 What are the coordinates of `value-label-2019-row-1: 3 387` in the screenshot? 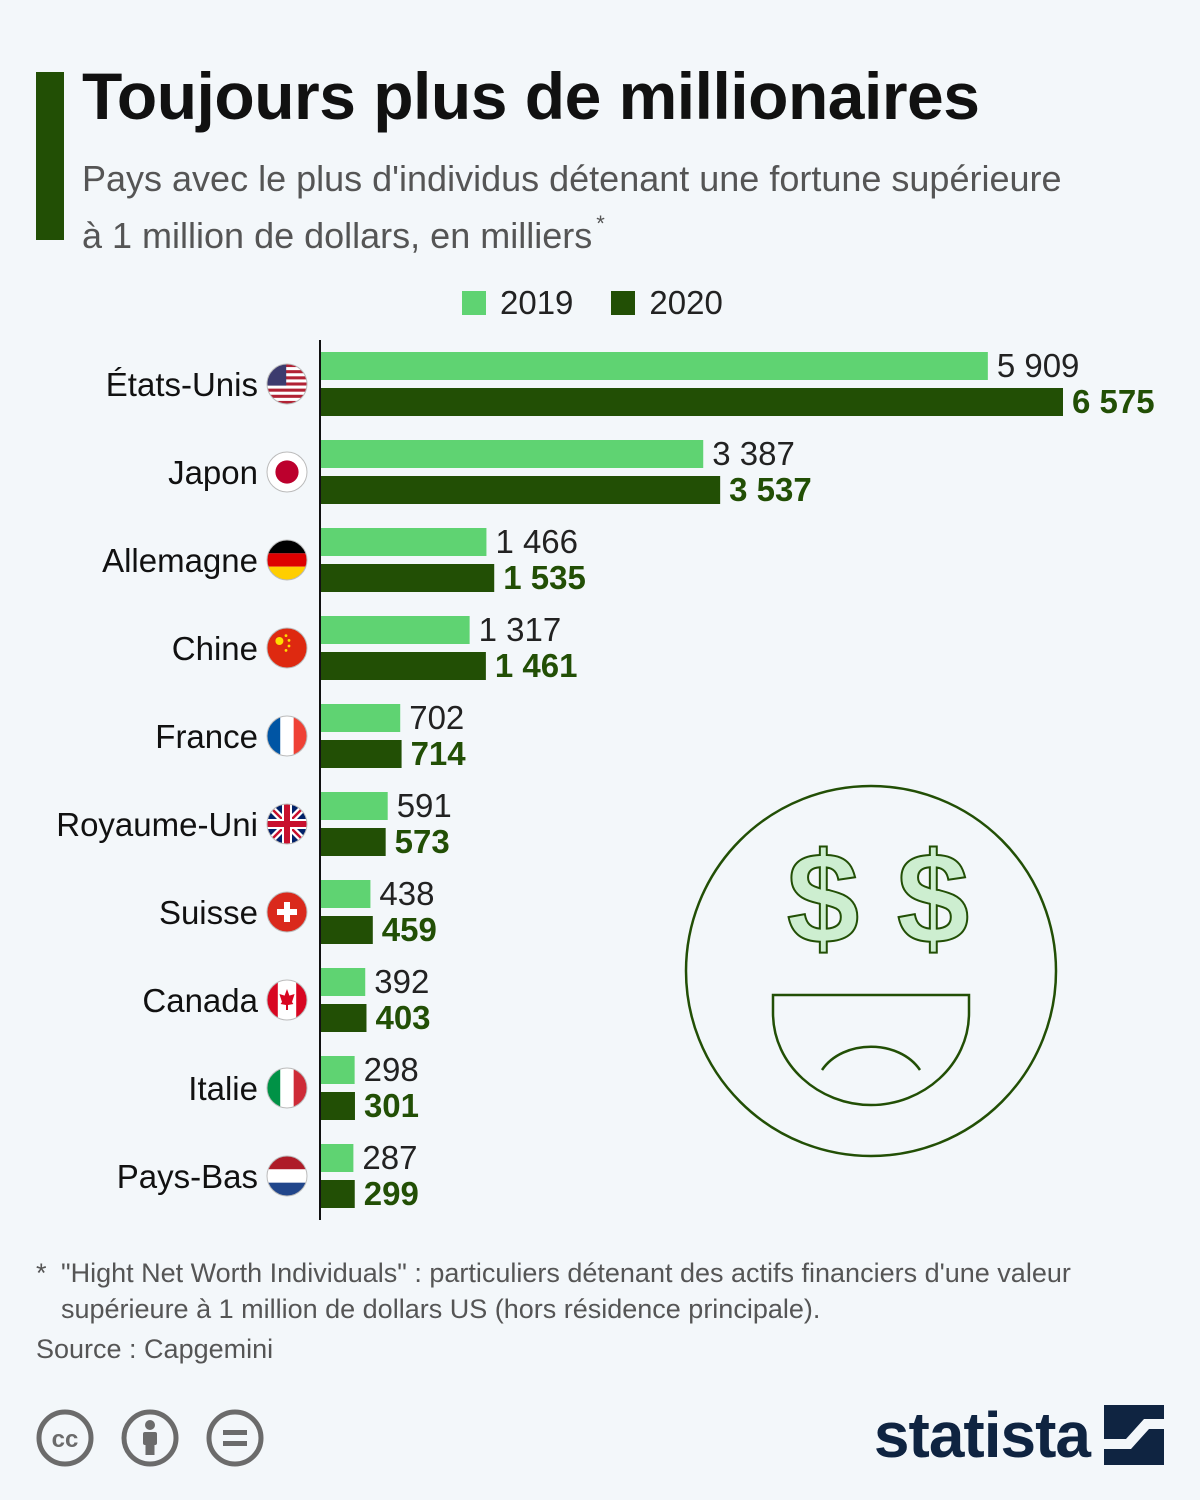 It's located at (753, 453).